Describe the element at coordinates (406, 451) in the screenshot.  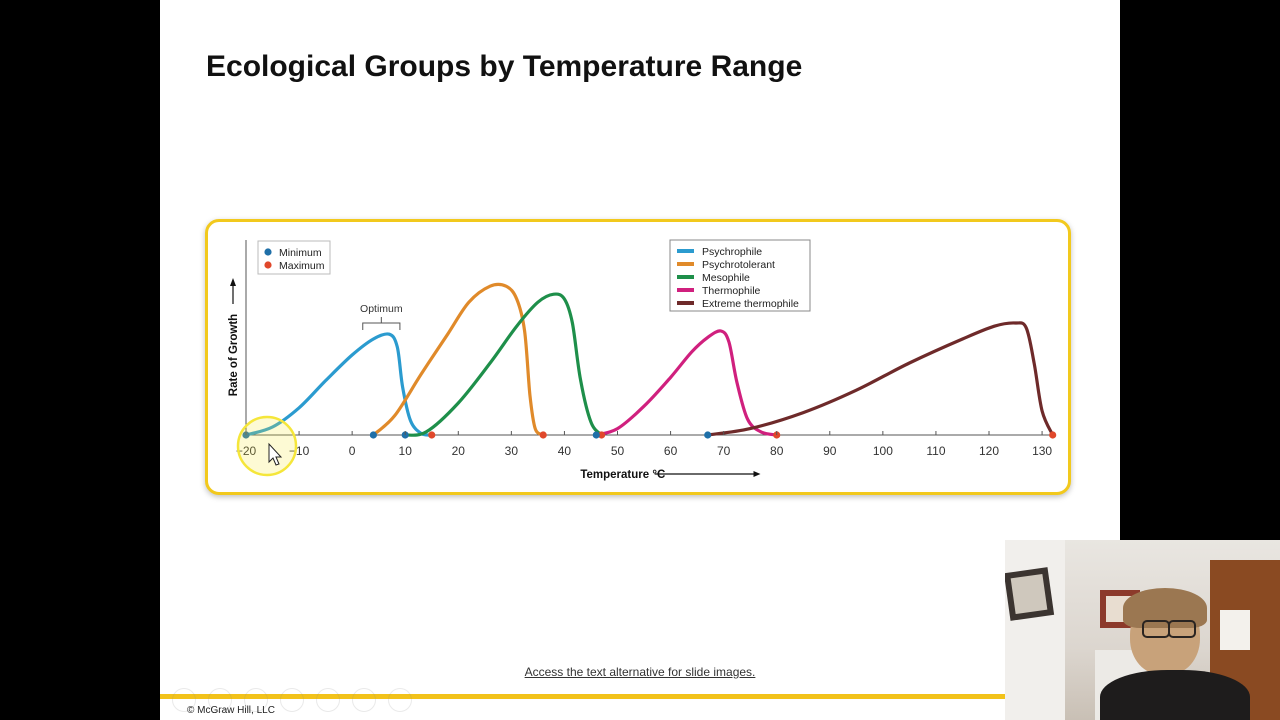
I see `x-tick-label: 10` at that location.